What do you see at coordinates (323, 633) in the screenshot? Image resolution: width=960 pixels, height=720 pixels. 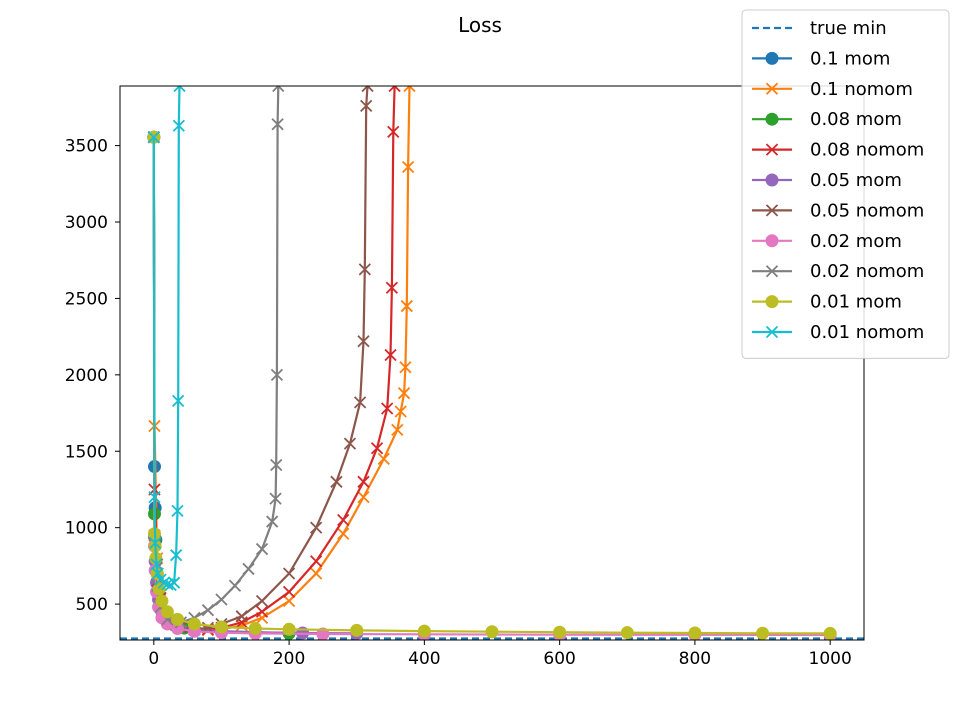 I see `data-point-0-02-mom` at bounding box center [323, 633].